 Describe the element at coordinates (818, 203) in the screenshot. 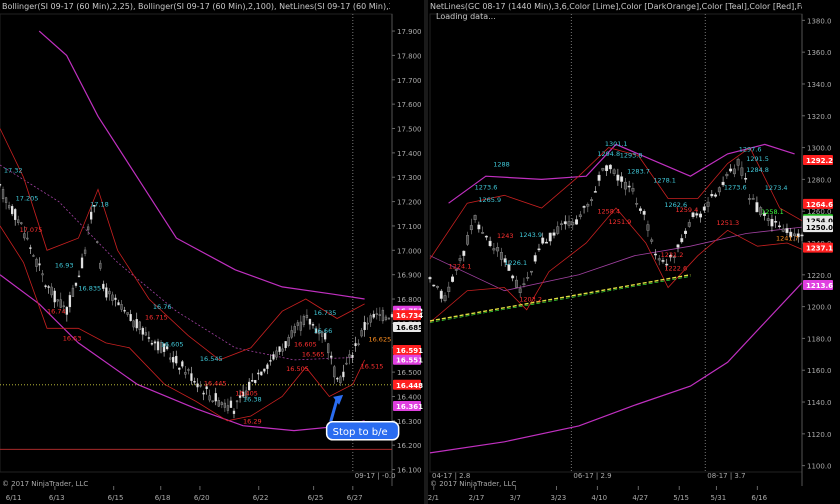

I see `price-marker: 1264.6` at that location.